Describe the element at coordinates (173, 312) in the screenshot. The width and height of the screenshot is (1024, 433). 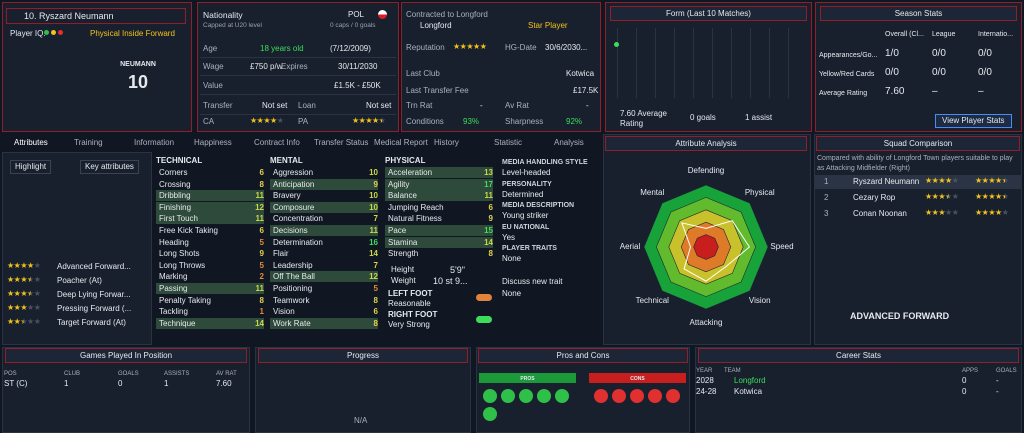
I see `attribute-name: Tackling` at that location.